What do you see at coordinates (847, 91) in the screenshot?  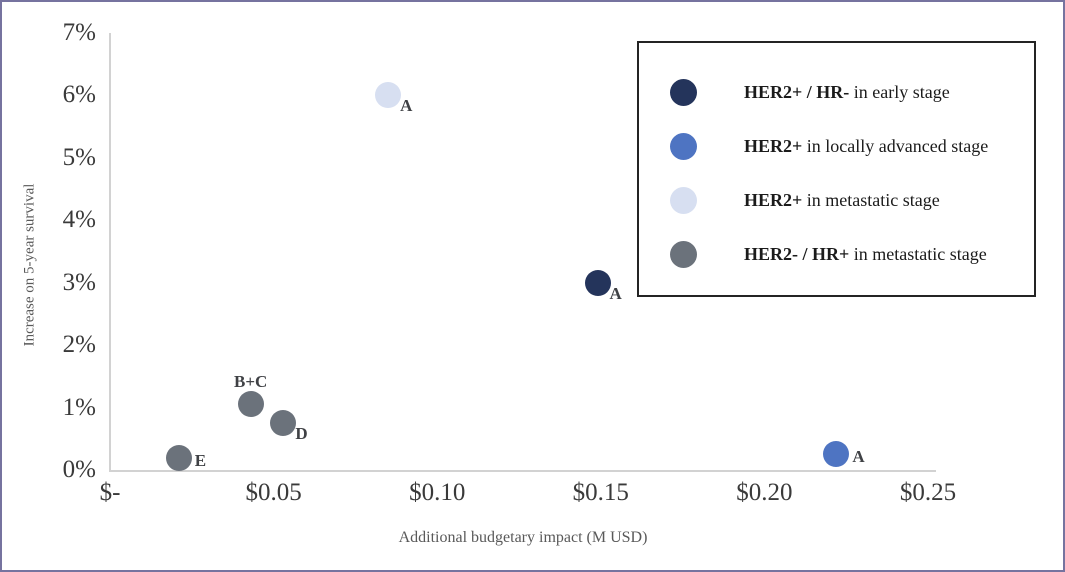 I see `legend-label: HER2+ / HR- in early stage` at bounding box center [847, 91].